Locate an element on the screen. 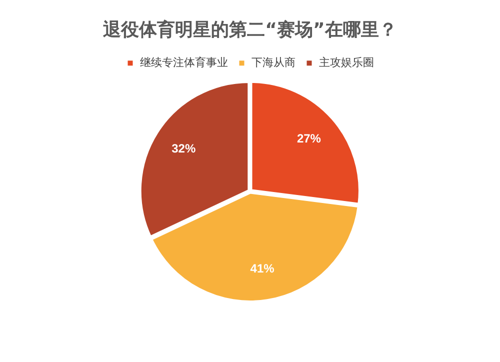 The image size is (500, 362). data-label: 32% is located at coordinates (184, 148).